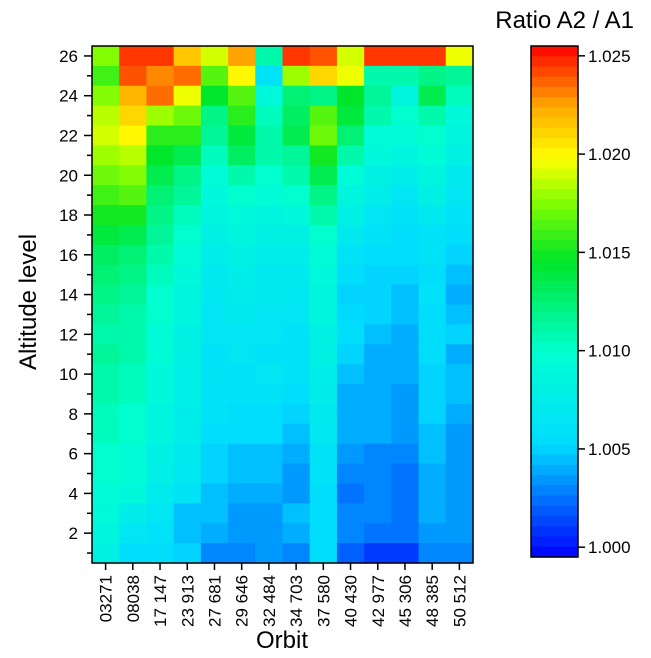 The height and width of the screenshot is (658, 651). What do you see at coordinates (73, 454) in the screenshot?
I see `y-tick-label: 6` at bounding box center [73, 454].